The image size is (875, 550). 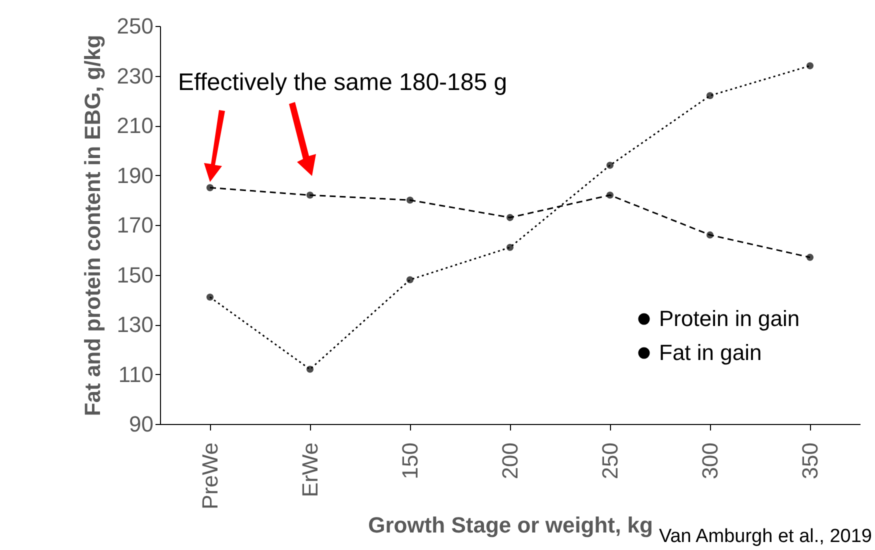 I want to click on y-tick-label: 250, so click(x=135, y=26).